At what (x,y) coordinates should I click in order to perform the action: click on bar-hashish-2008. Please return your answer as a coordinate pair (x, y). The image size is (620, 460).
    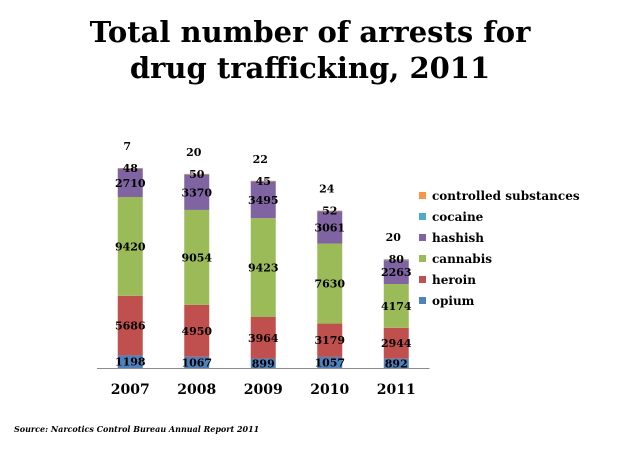
    Looking at the image, I should click on (197, 192).